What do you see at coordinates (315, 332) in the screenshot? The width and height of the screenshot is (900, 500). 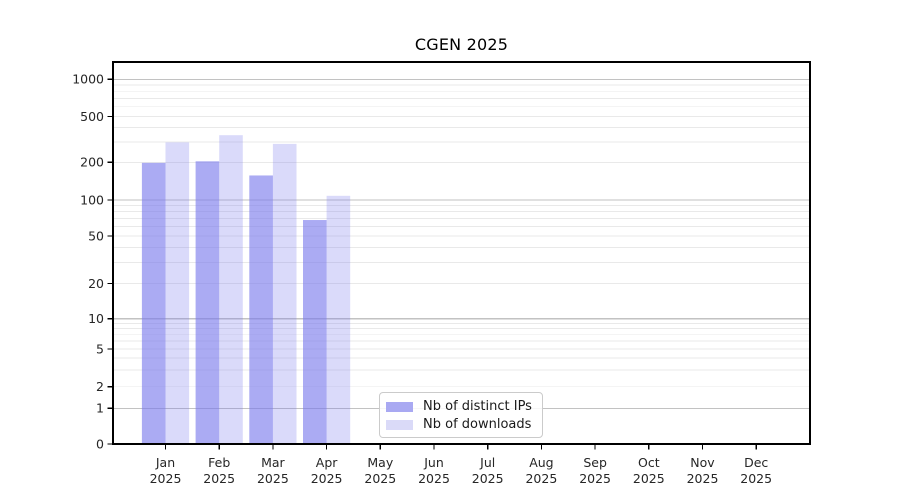 I see `bar-apr-distinct-ips` at bounding box center [315, 332].